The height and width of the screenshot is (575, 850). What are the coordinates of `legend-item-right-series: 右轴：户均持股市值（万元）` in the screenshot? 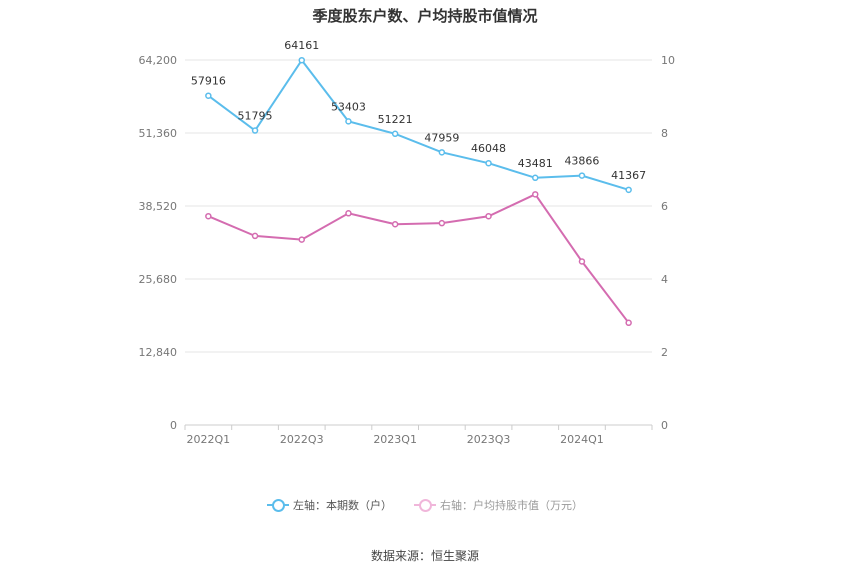 It's located at (498, 505).